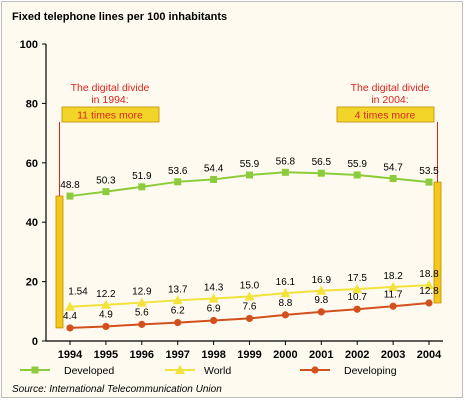  Describe the element at coordinates (178, 171) in the screenshot. I see `data-label: 53.6` at that location.